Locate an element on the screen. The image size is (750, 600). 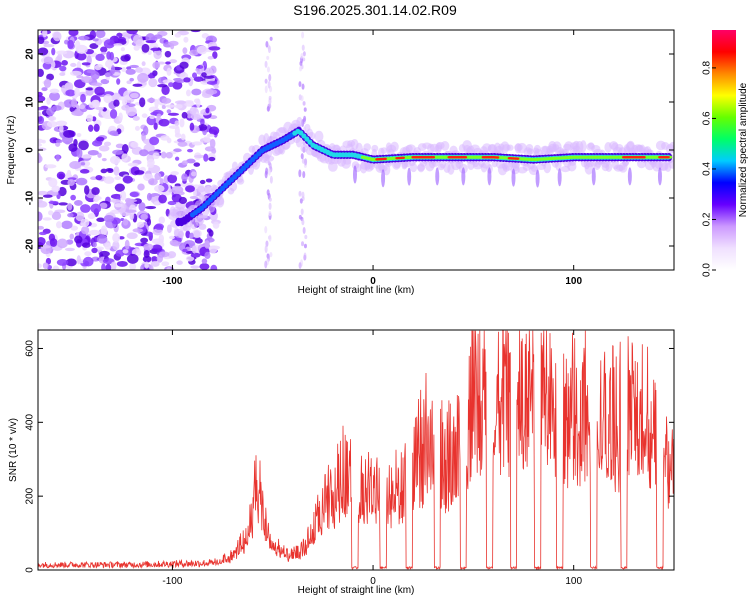
snr-y-tick-label: 600 is located at coordinates (30, 348).